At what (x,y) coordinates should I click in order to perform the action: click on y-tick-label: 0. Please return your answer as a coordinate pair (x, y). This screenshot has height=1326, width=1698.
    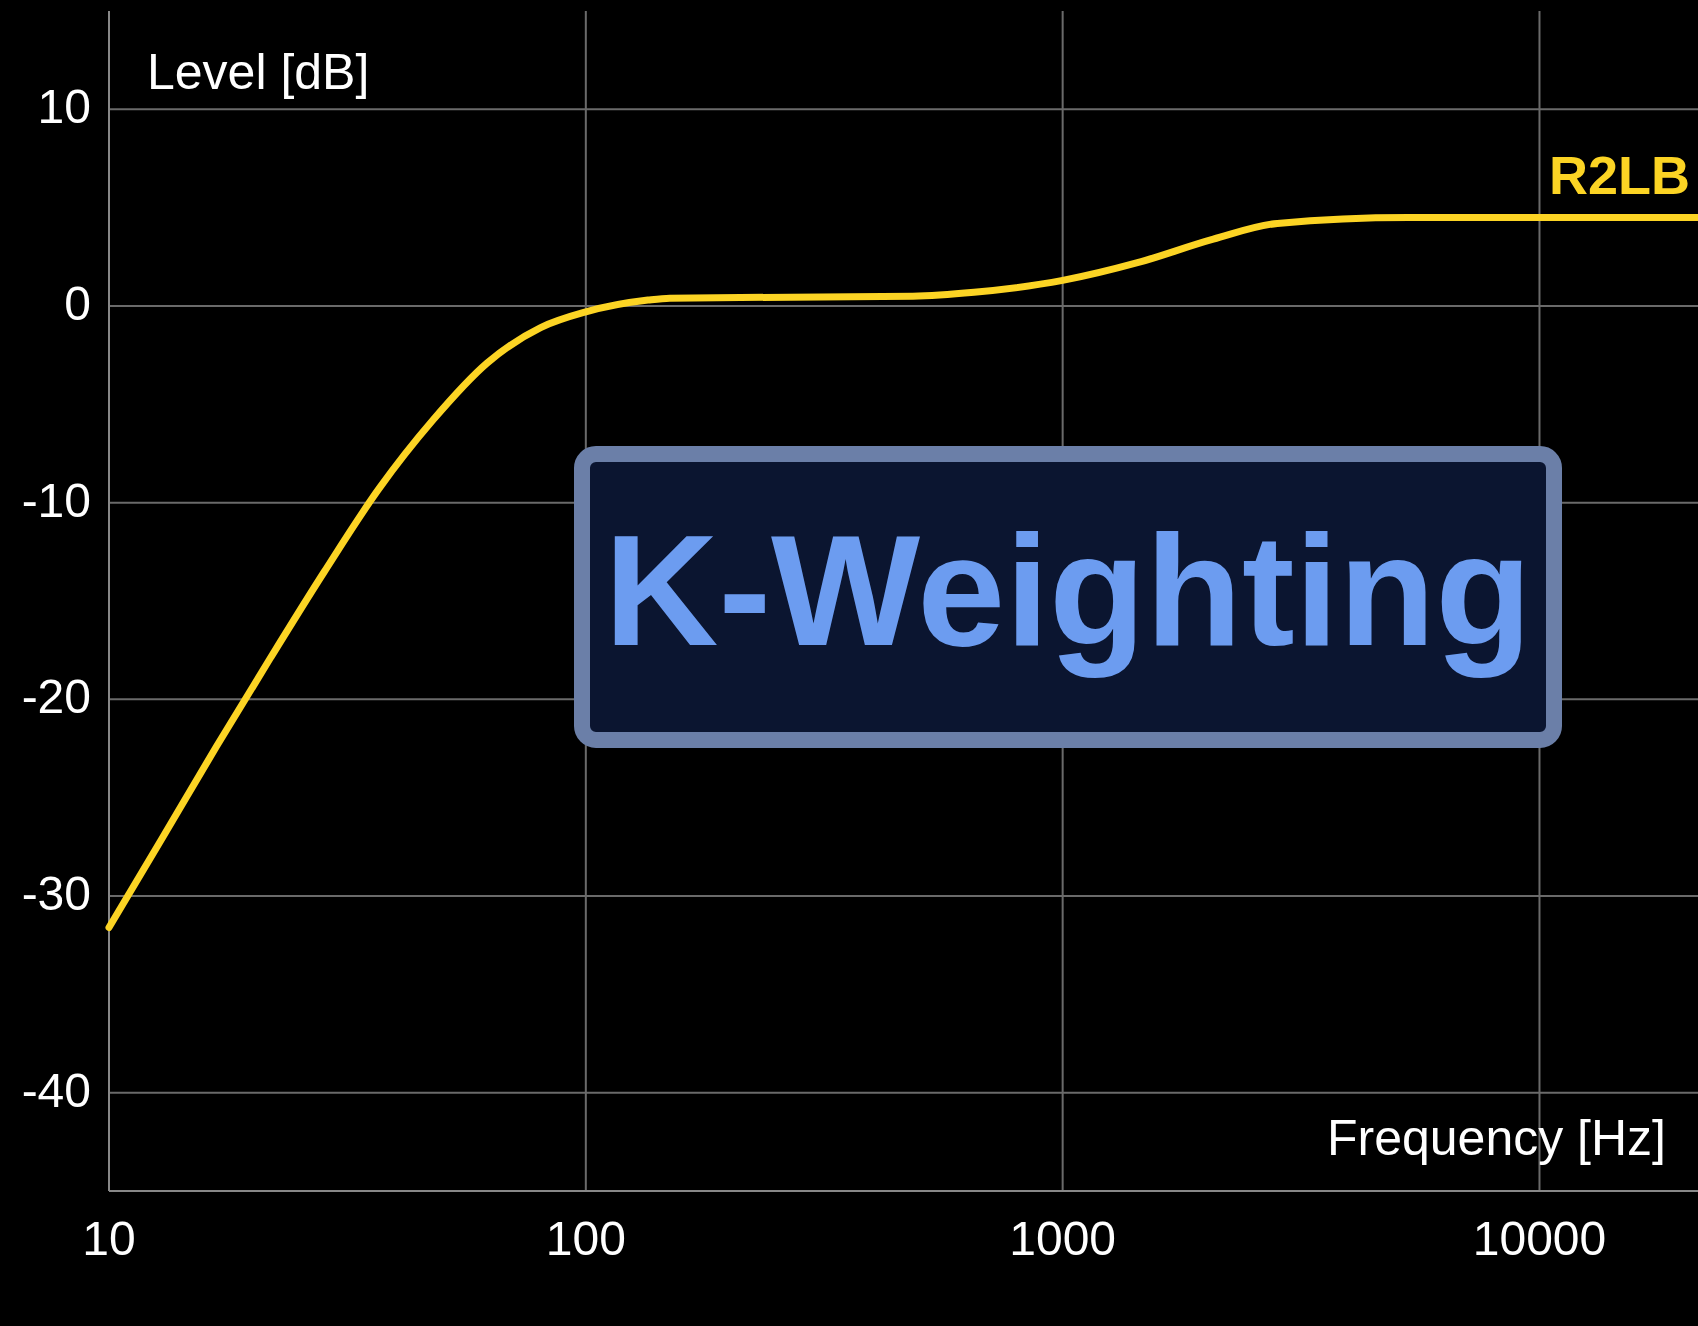
    Looking at the image, I should click on (77, 303).